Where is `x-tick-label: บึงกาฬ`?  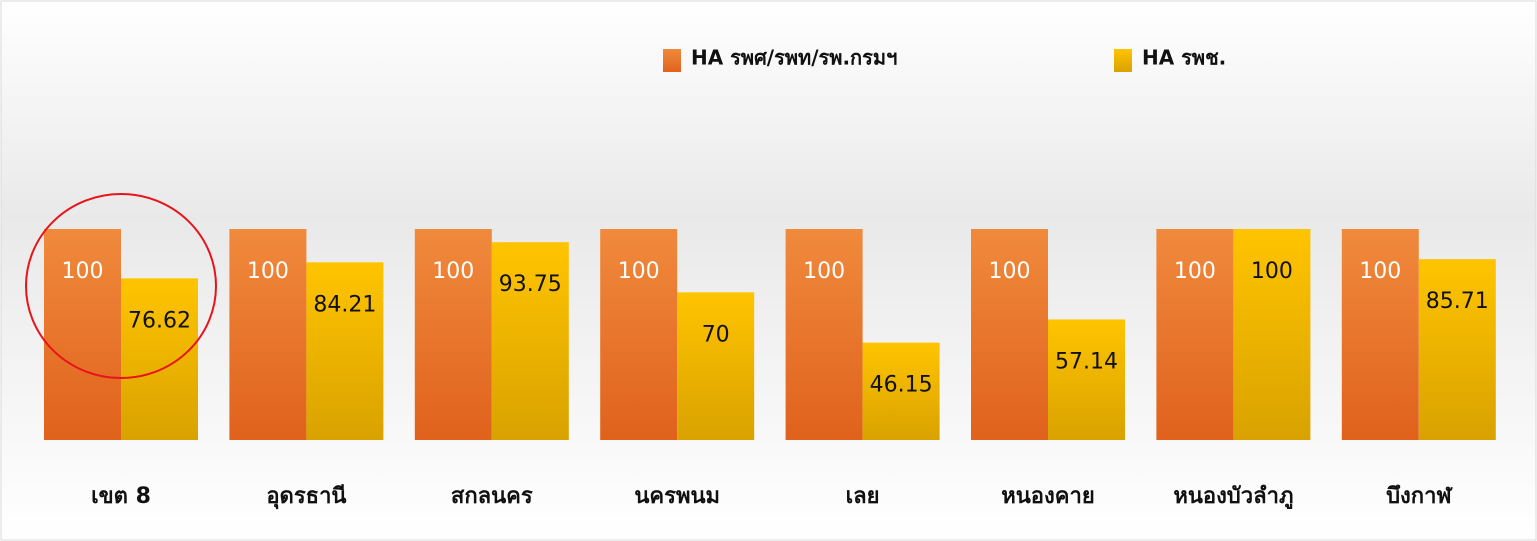 x-tick-label: บึงกาฬ is located at coordinates (1419, 496).